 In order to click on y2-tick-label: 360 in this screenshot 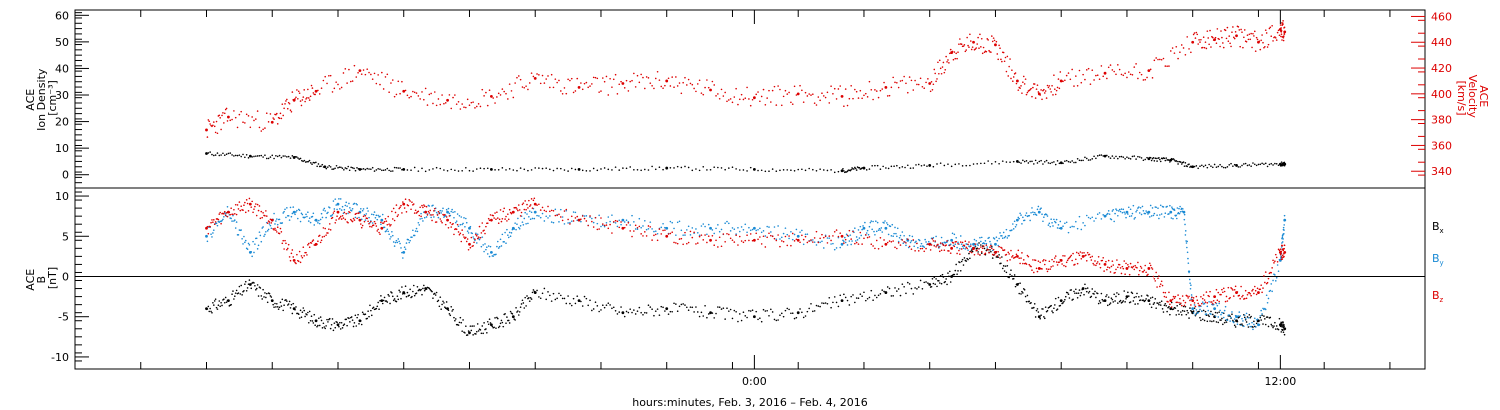, I will do `click(1441, 145)`.